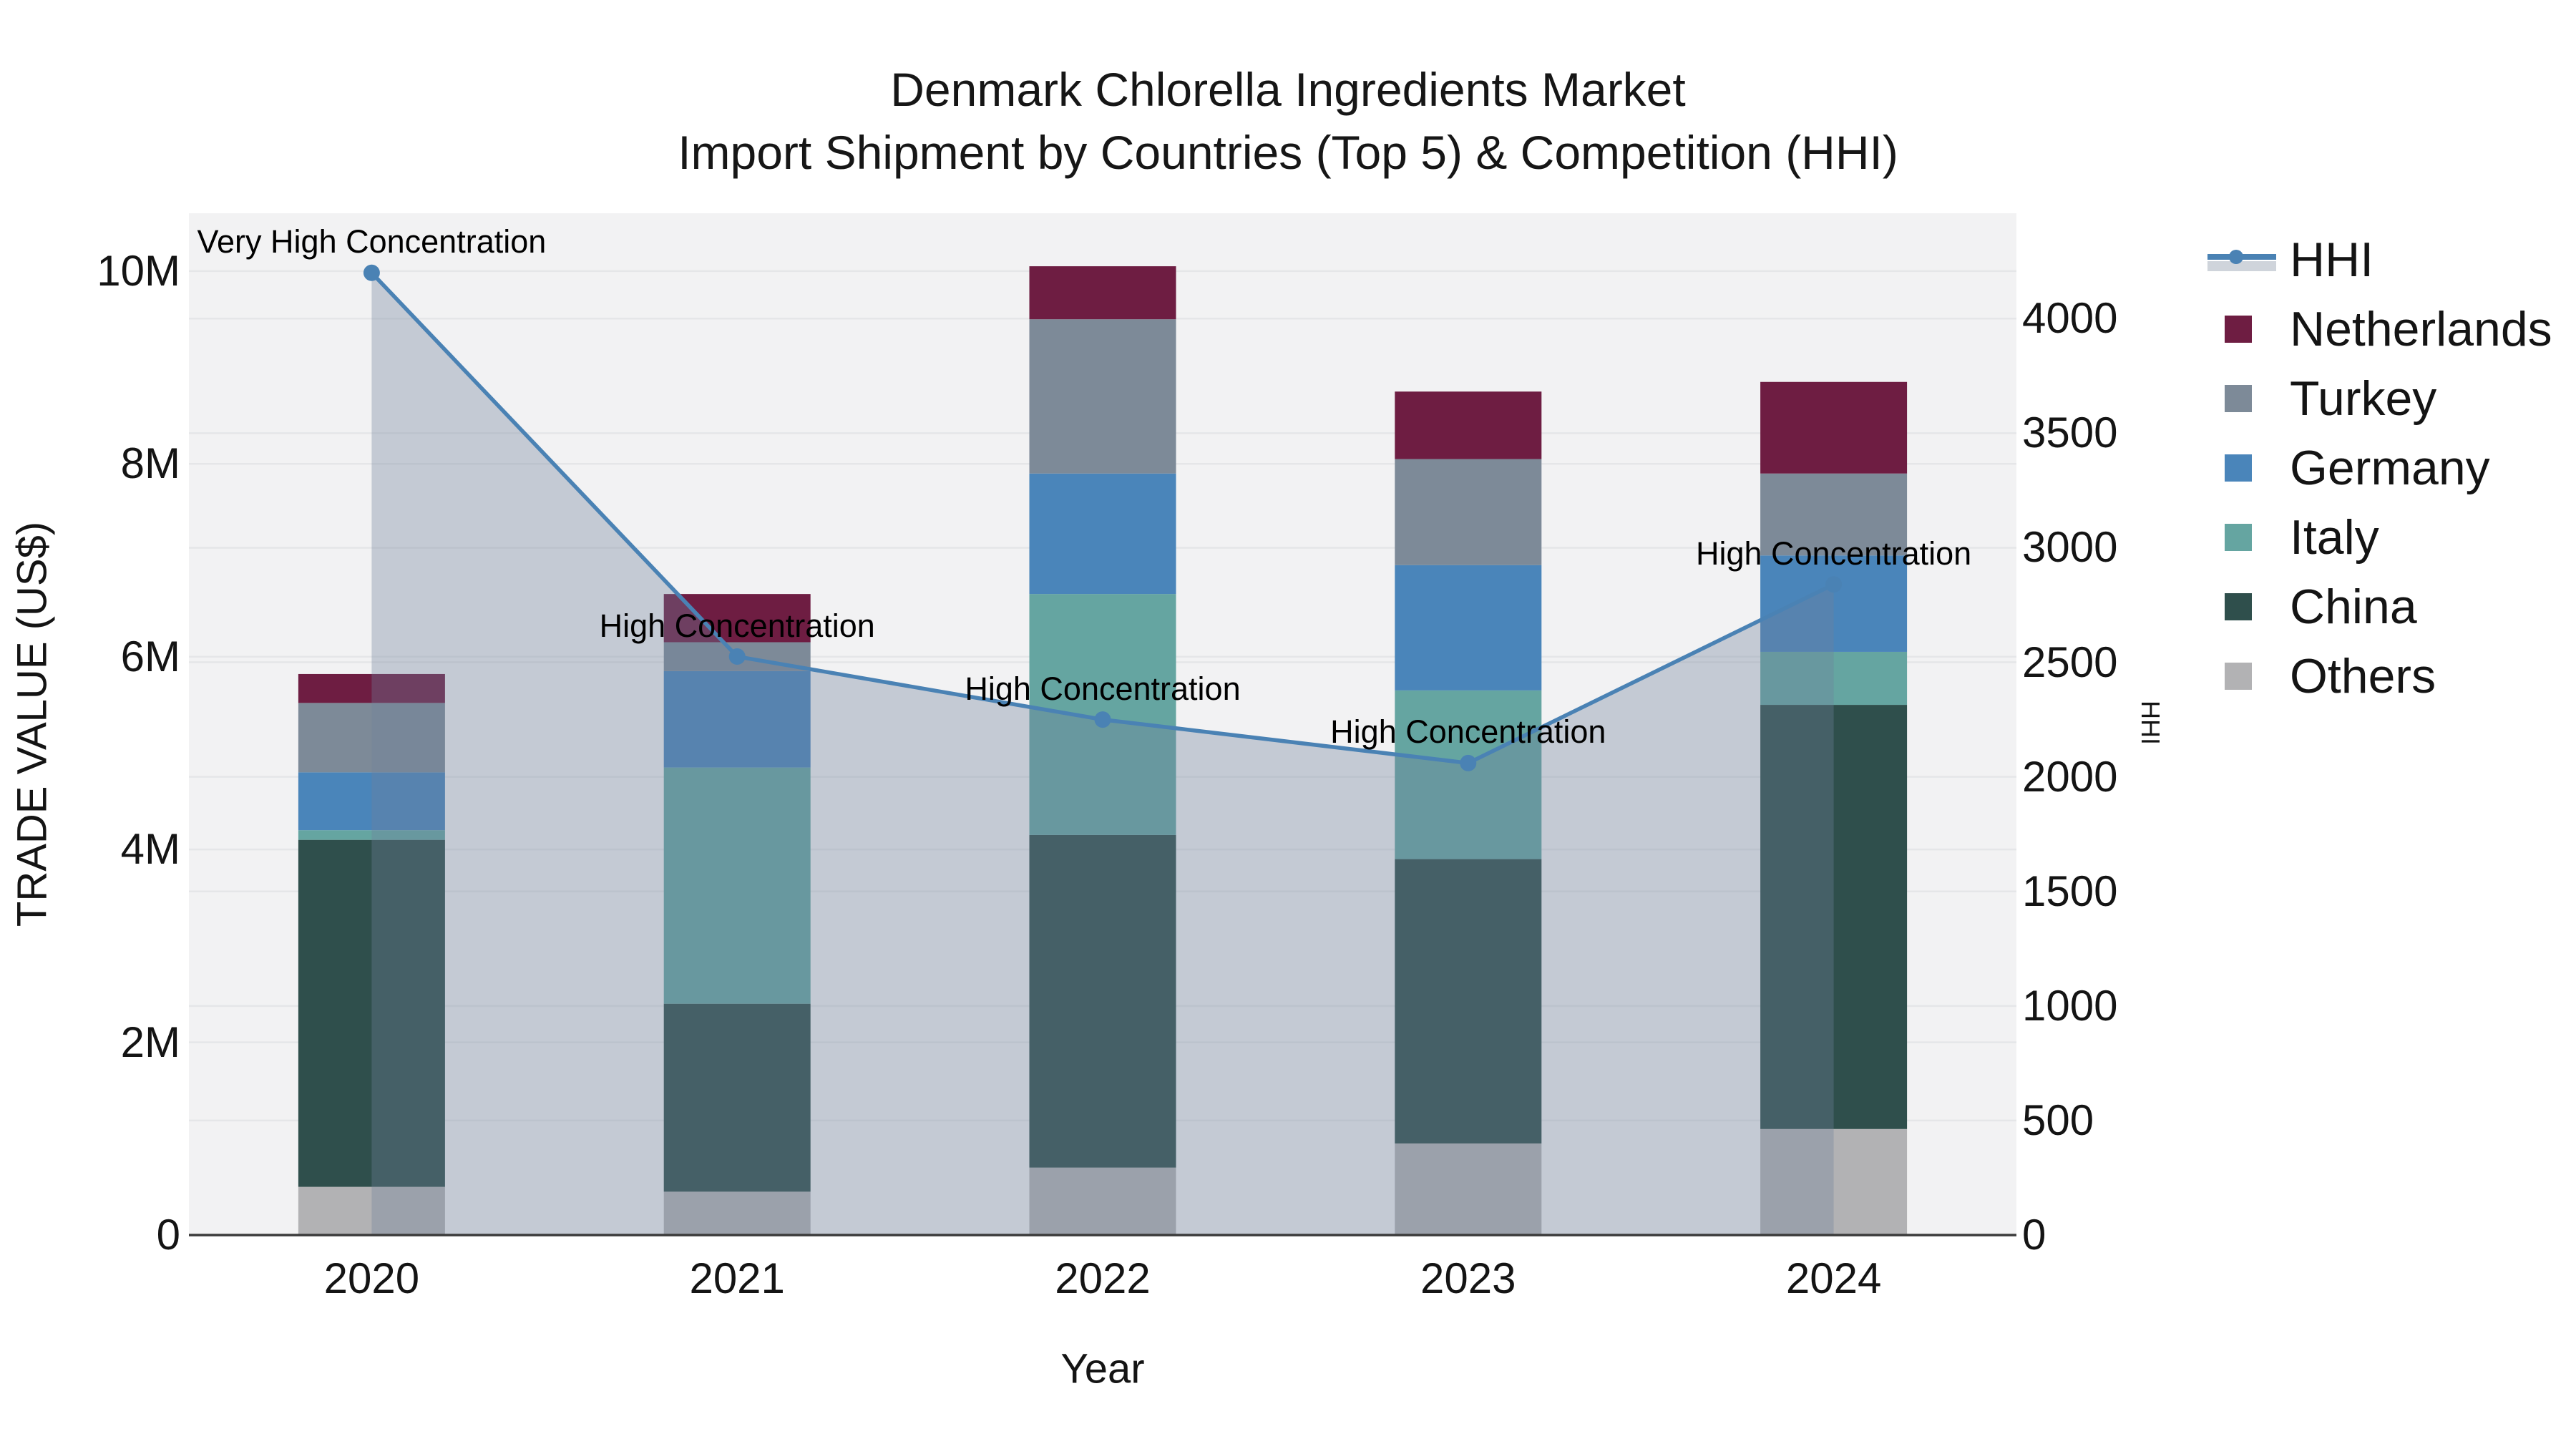 This screenshot has height=1449, width=2576. I want to click on y-right-tick-3000: 3000, so click(2070, 547).